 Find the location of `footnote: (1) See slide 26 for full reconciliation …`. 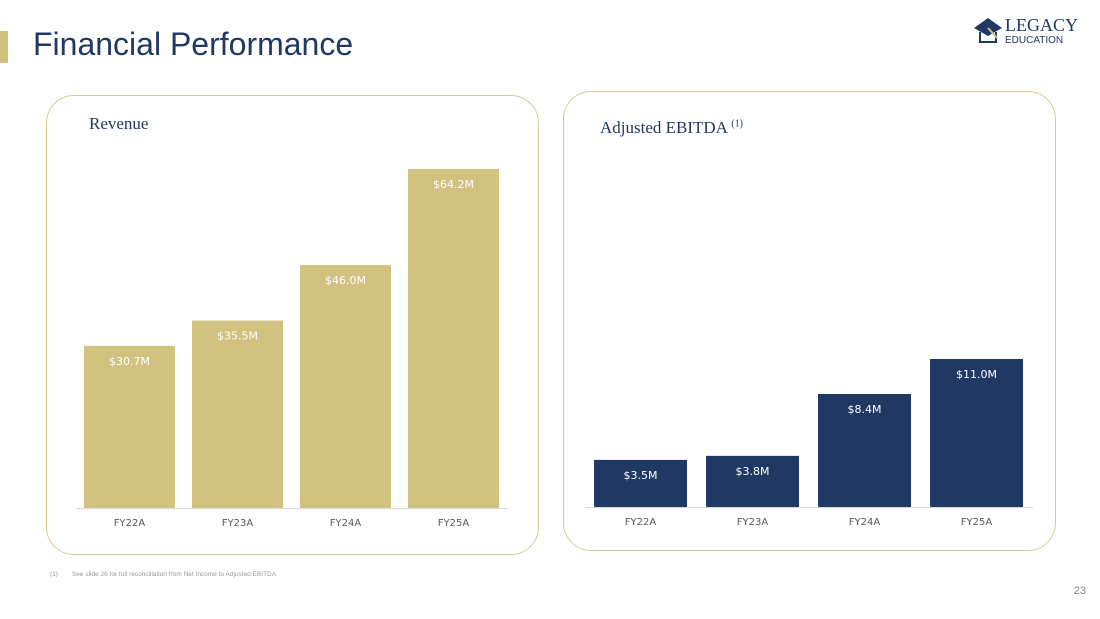

footnote: (1) See slide 26 for full reconciliation … is located at coordinates (170, 574).